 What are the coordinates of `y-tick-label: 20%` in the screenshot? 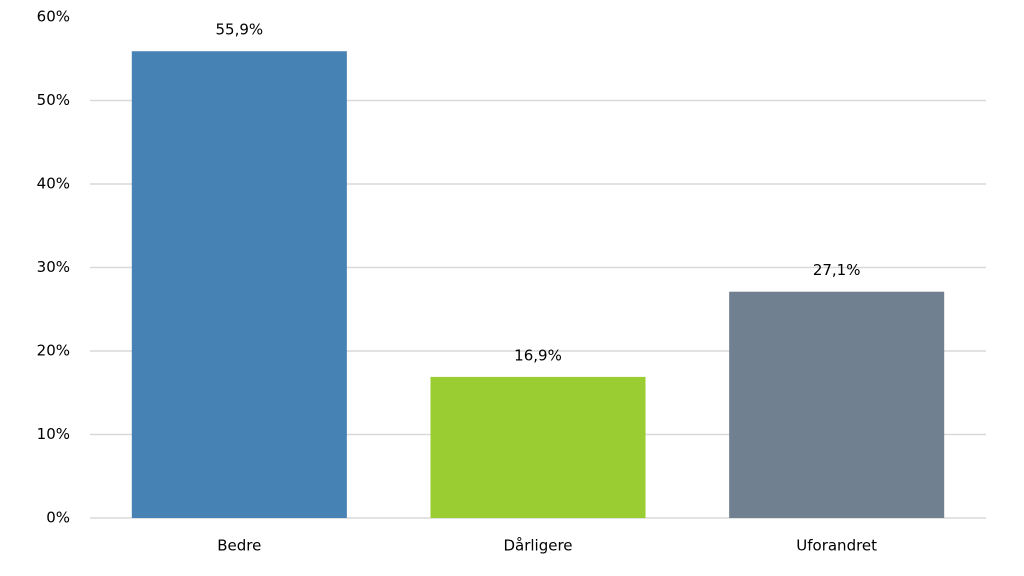 It's located at (53, 351).